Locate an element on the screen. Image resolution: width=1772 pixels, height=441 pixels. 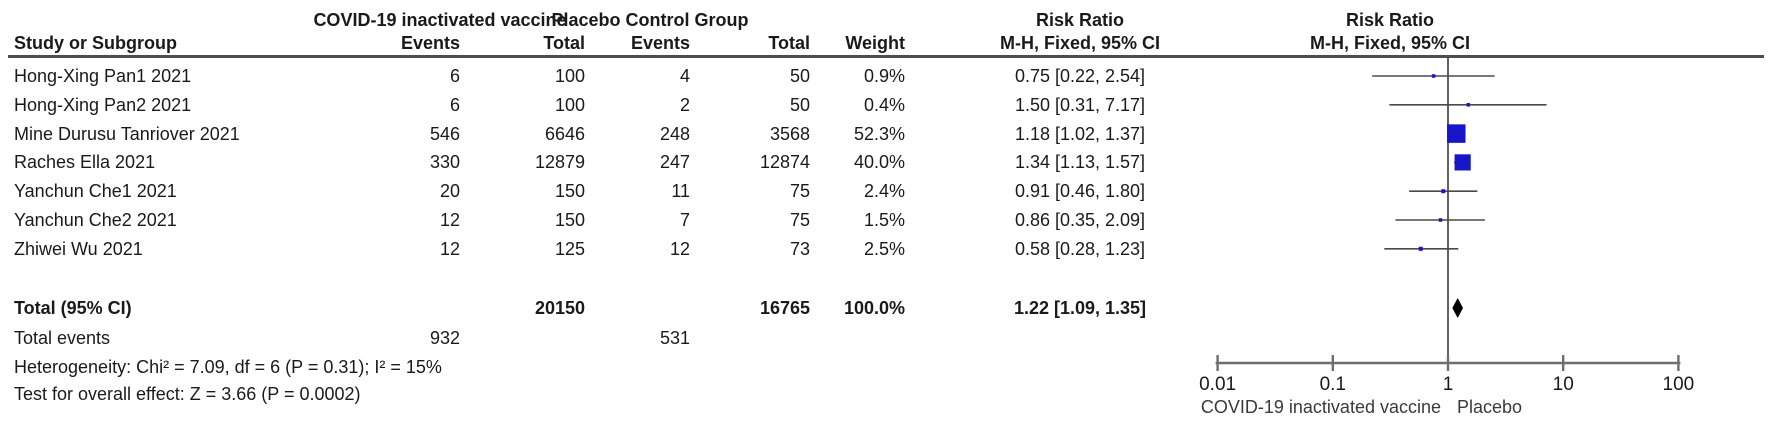
total2-col-header: Total is located at coordinates (789, 43).